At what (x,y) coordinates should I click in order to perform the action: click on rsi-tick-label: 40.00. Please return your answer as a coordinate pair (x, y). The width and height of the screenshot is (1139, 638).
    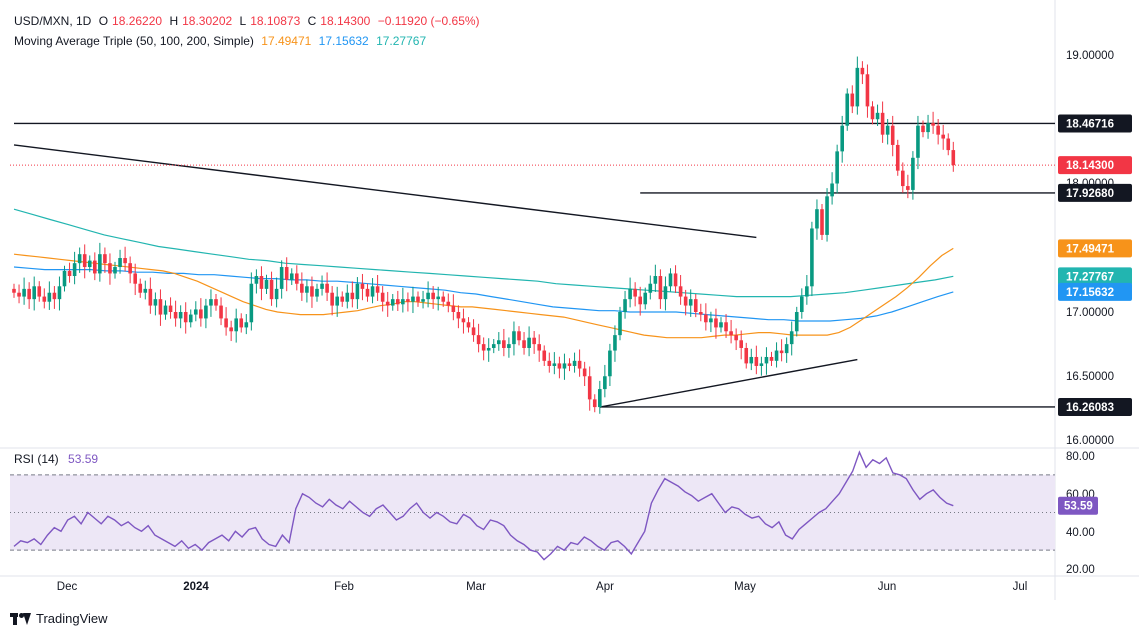
    Looking at the image, I should click on (1080, 533).